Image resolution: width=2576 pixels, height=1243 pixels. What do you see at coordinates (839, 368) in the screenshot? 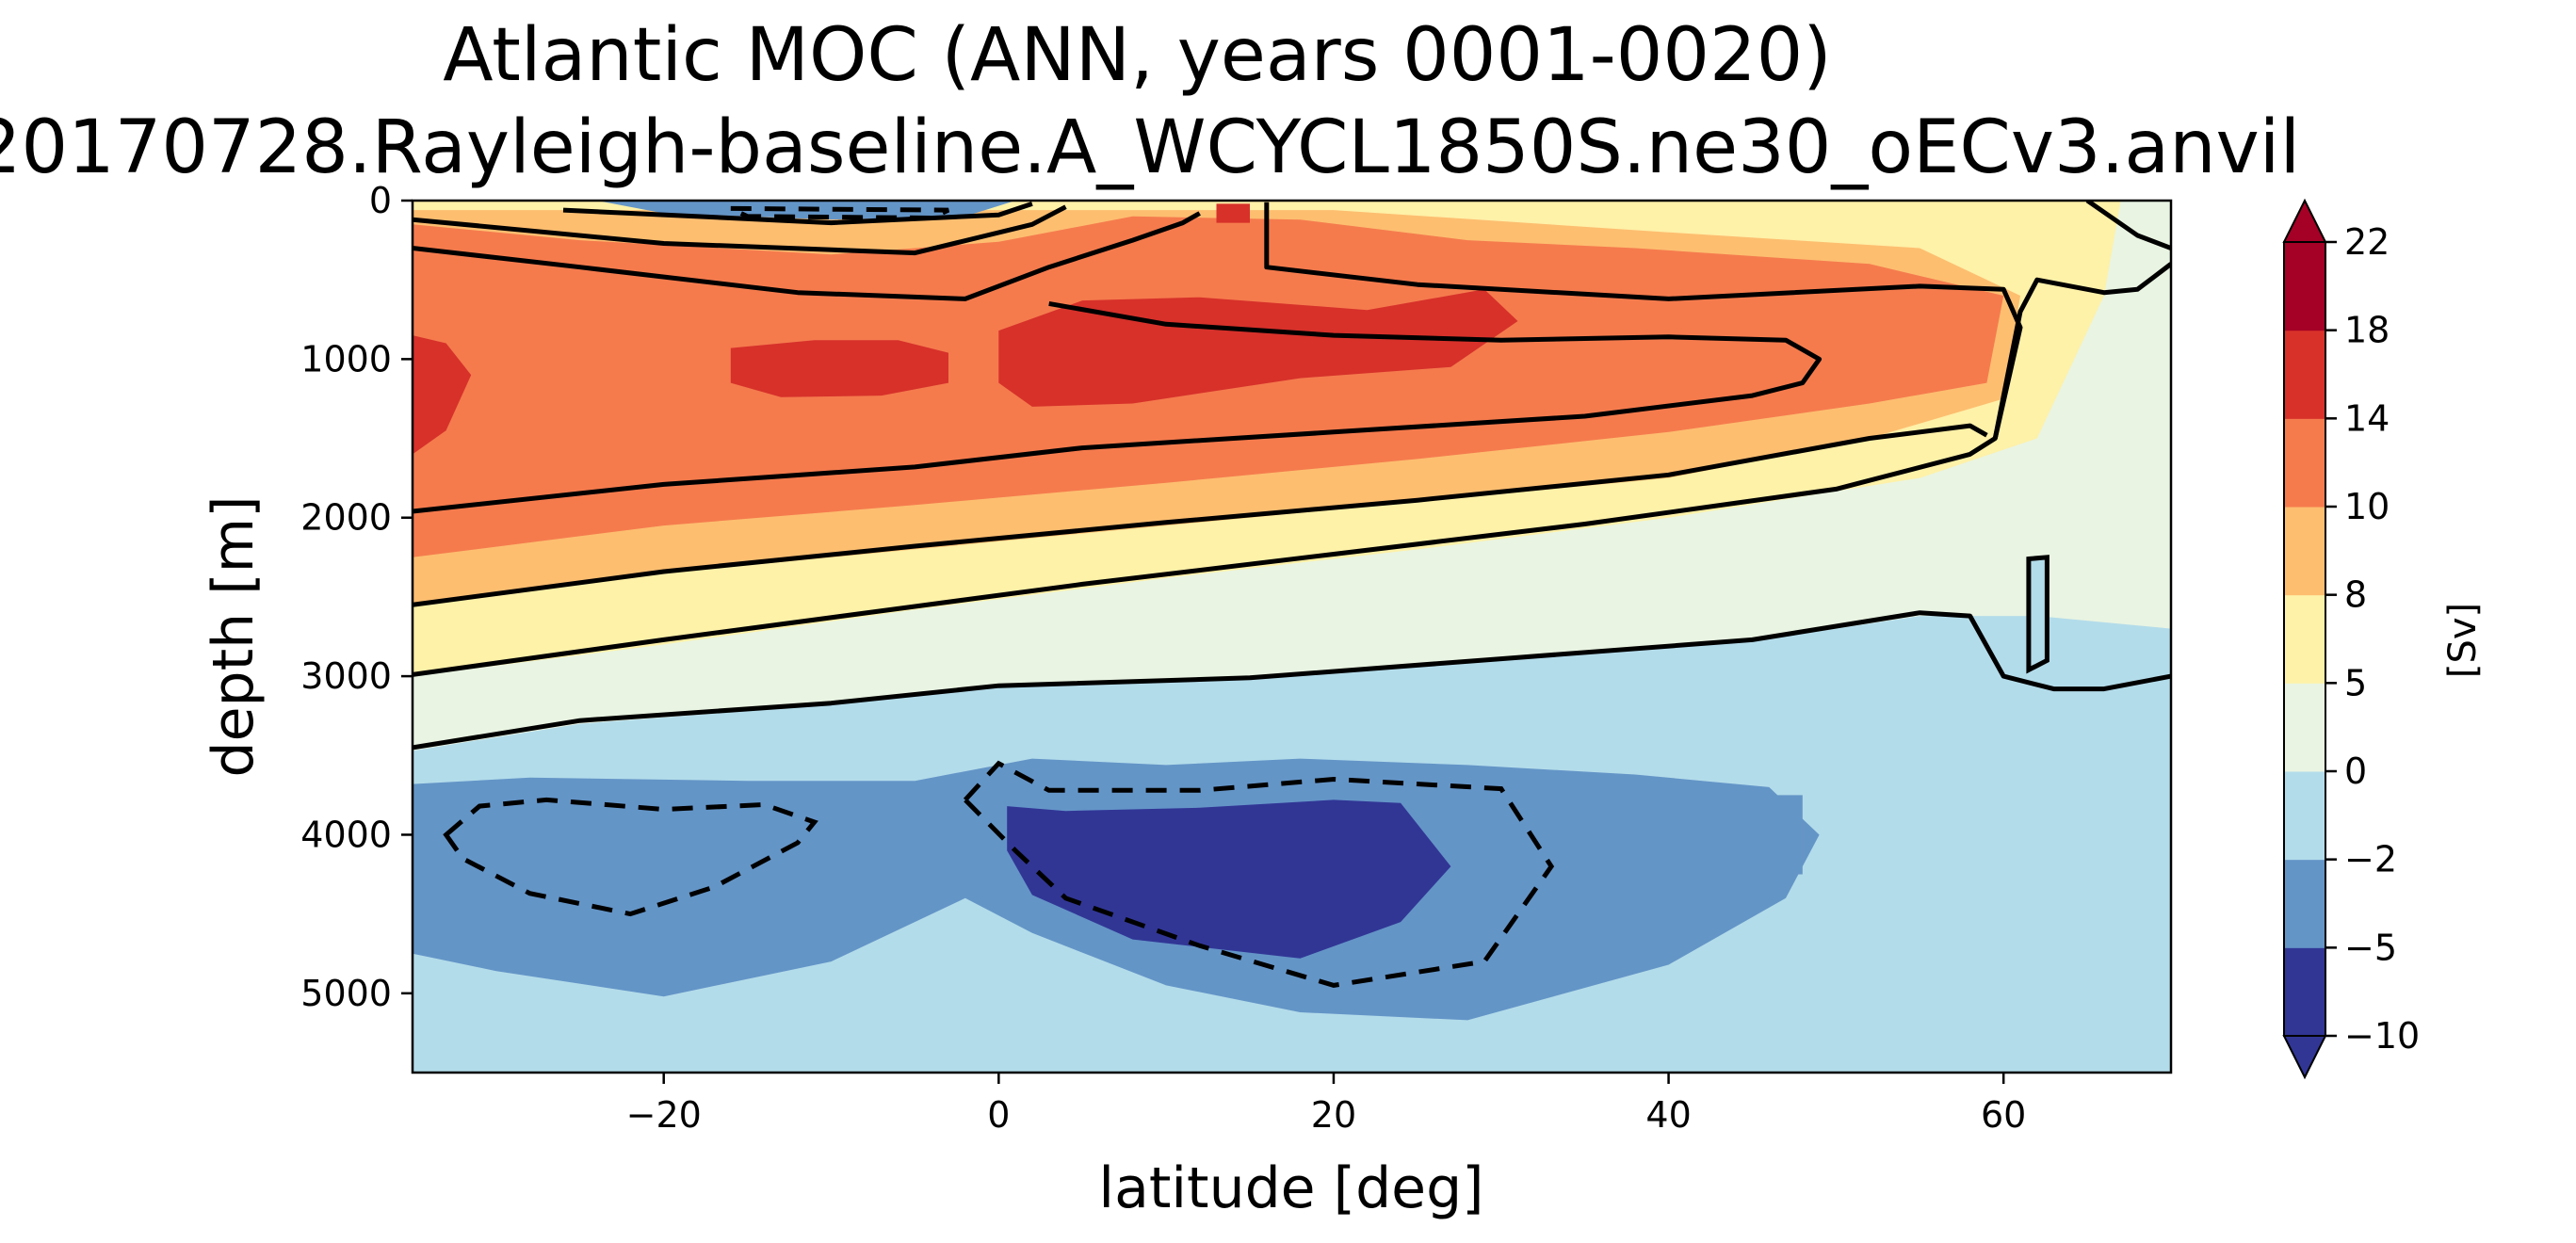
I see `band-14-to-18-south` at bounding box center [839, 368].